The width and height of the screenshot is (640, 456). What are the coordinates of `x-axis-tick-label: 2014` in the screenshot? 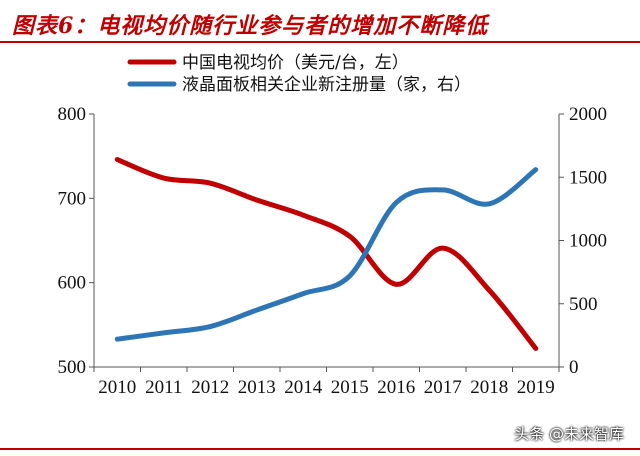 It's located at (303, 387).